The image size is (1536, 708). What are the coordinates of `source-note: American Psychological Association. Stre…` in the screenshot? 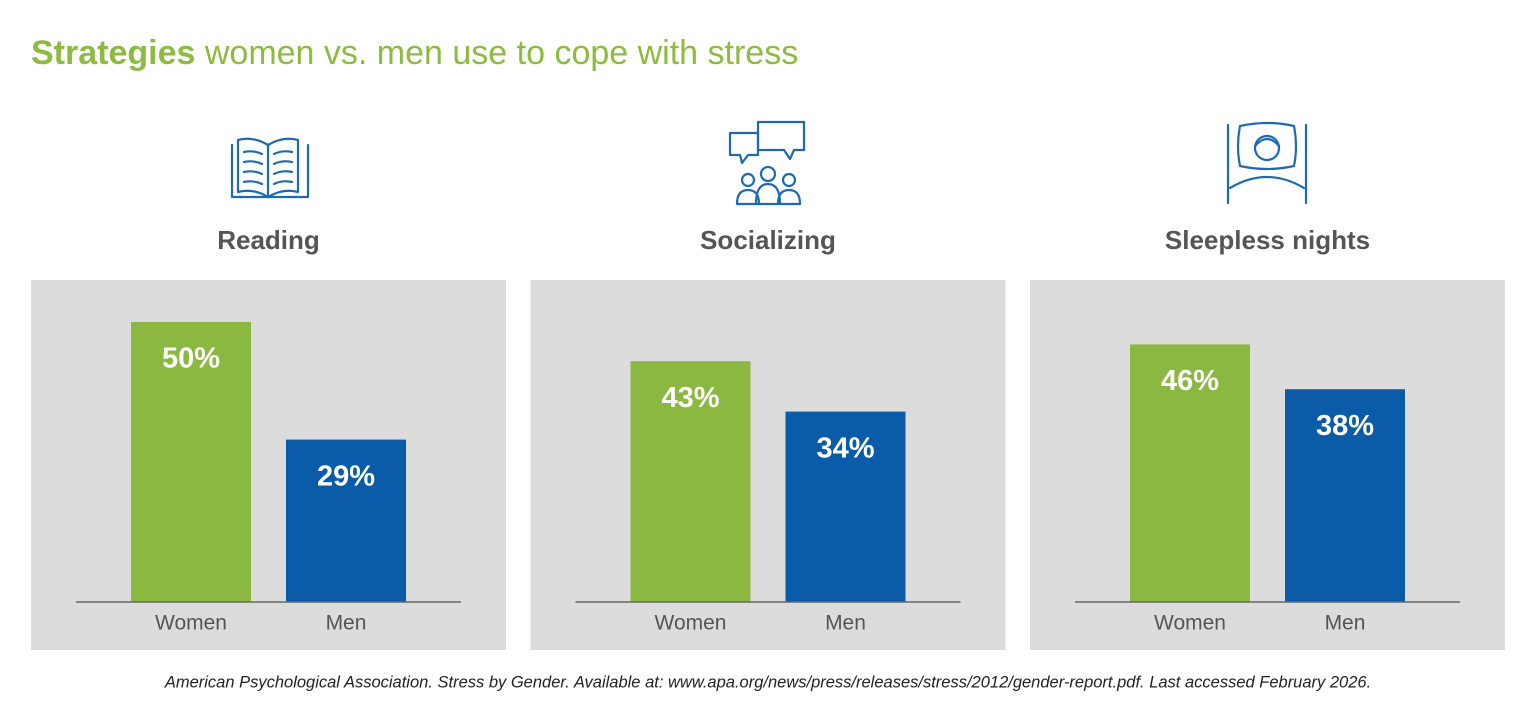 It's located at (767, 682).